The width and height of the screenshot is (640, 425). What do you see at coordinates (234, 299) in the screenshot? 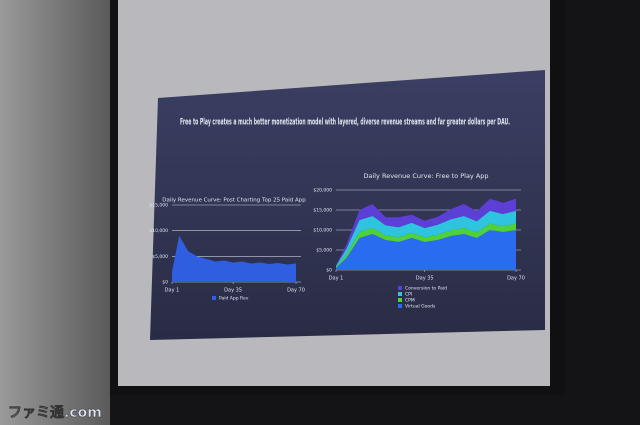
I see `legend-label: Paid App Rev` at bounding box center [234, 299].